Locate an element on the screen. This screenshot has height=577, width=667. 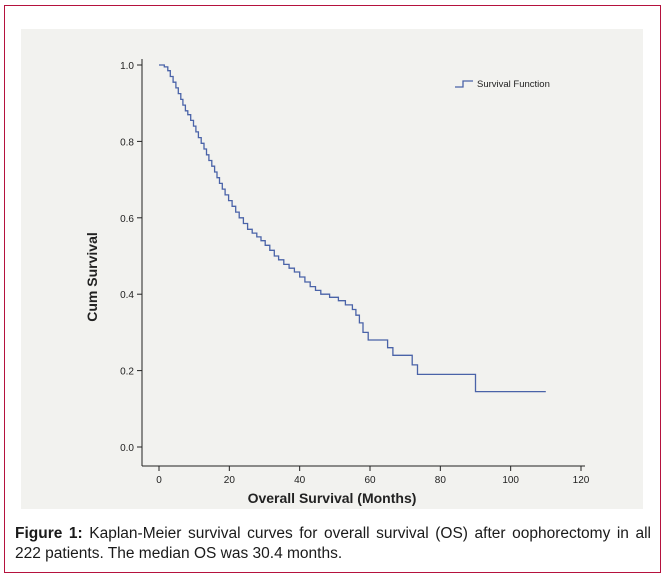
x-tick-label: 100 is located at coordinates (510, 480).